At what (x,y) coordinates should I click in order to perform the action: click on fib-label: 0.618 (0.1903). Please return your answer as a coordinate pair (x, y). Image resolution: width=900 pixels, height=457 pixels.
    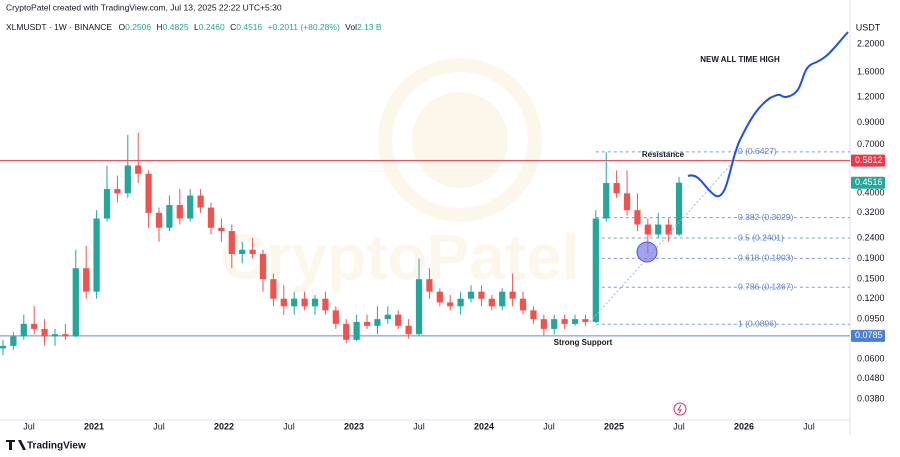
    Looking at the image, I should click on (765, 258).